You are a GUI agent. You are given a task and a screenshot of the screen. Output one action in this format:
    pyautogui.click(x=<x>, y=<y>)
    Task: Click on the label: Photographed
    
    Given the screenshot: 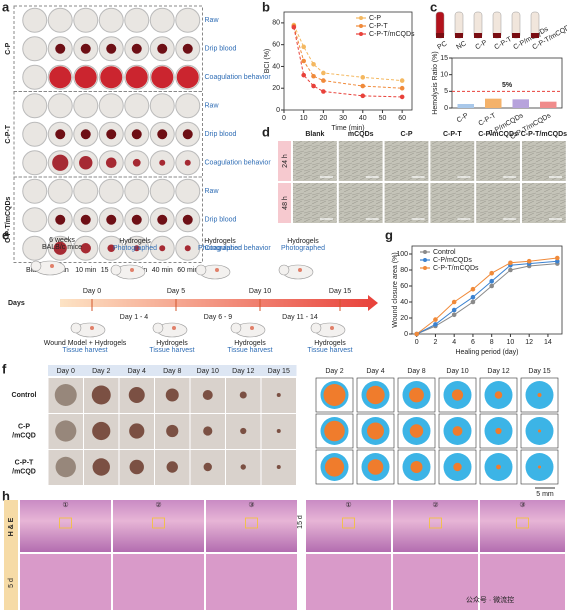 What is the action you would take?
    pyautogui.click(x=220, y=248)
    